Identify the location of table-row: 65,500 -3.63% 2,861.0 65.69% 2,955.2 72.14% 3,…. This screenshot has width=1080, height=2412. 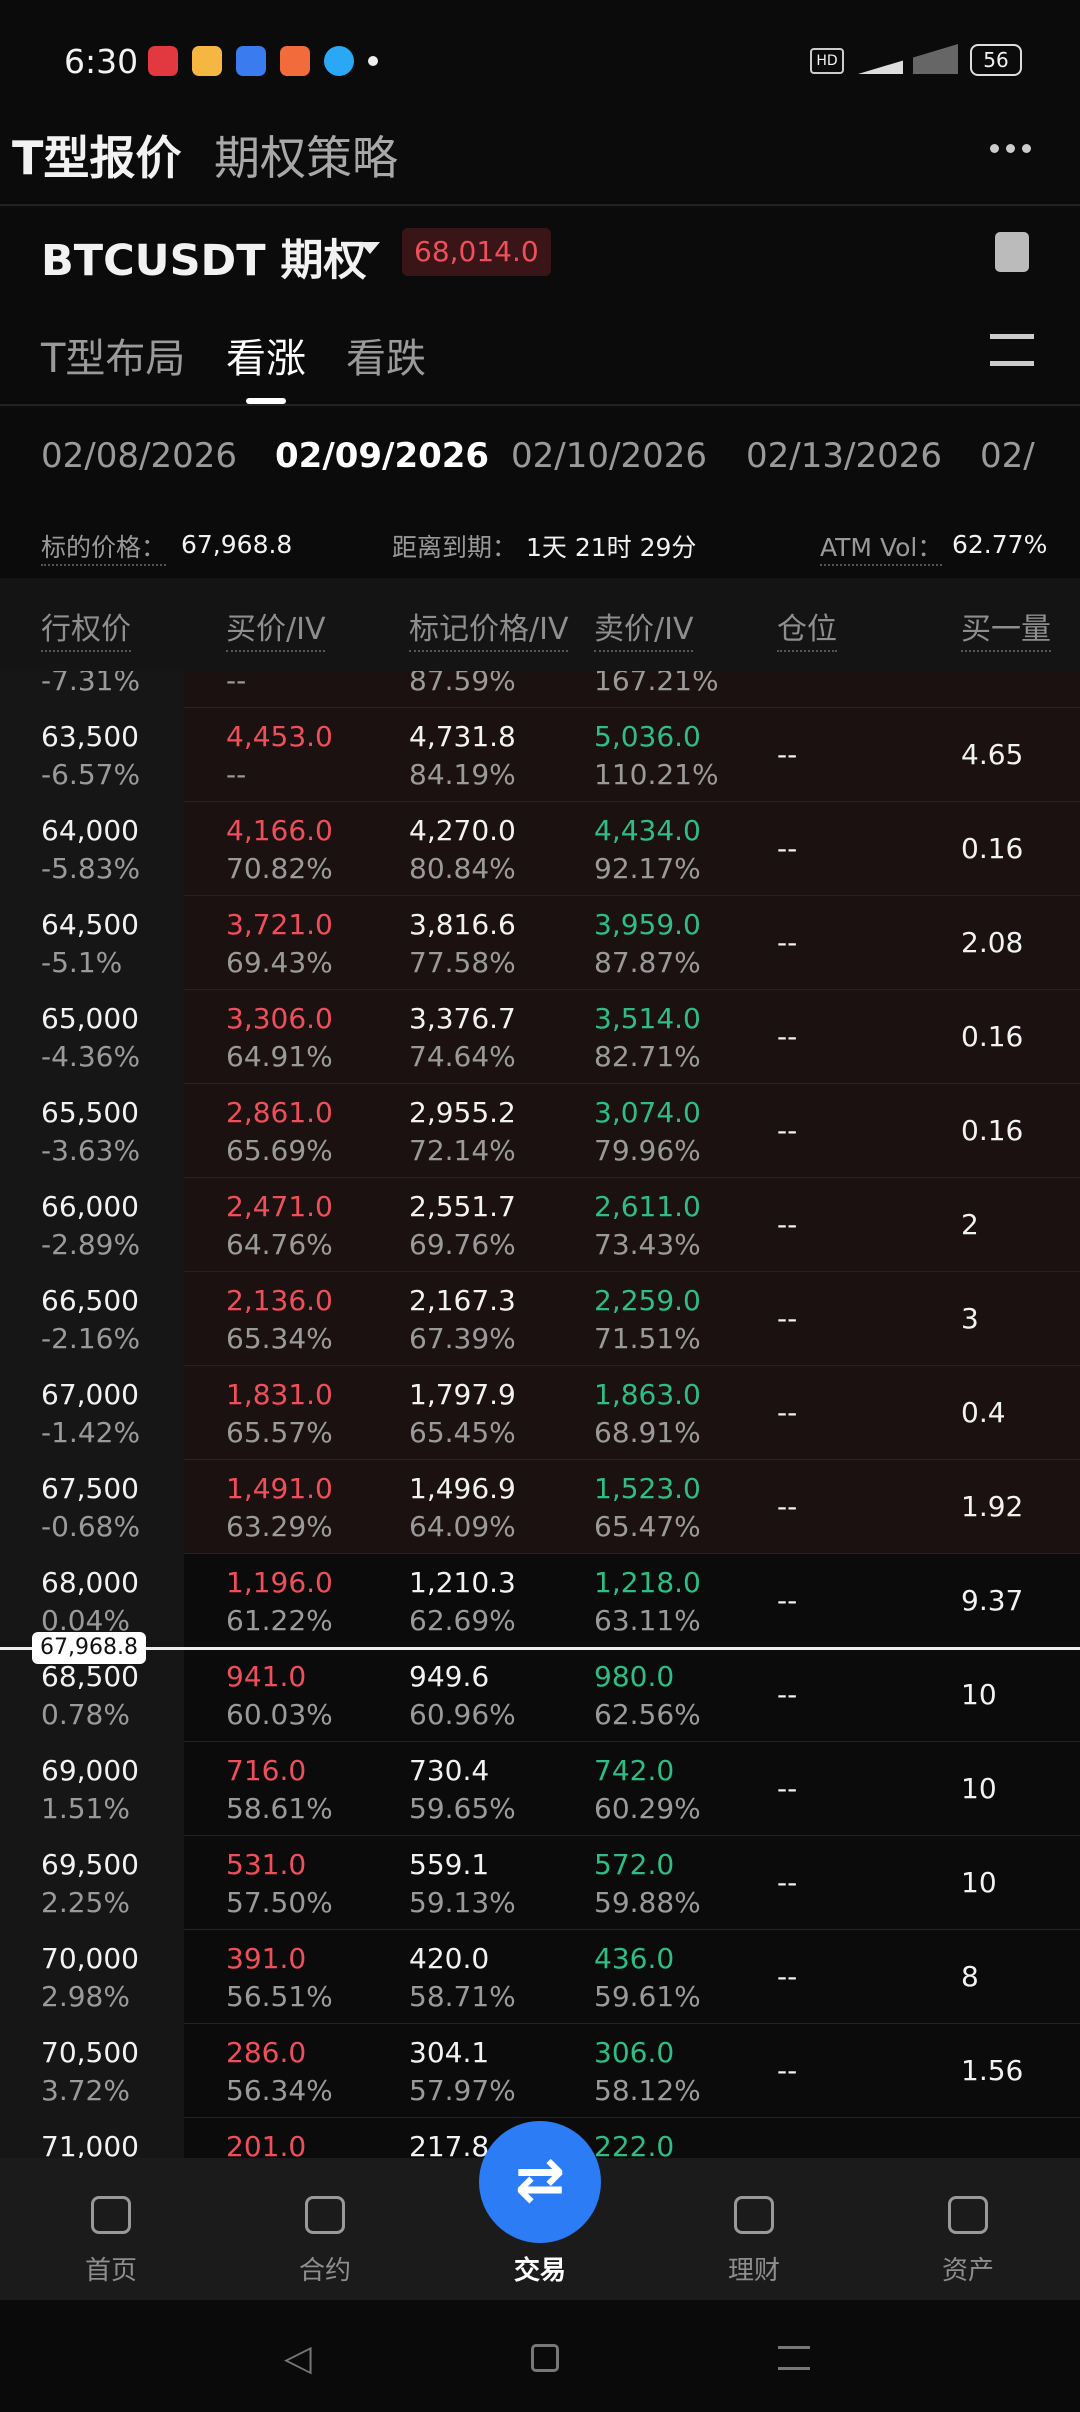
(540, 1131).